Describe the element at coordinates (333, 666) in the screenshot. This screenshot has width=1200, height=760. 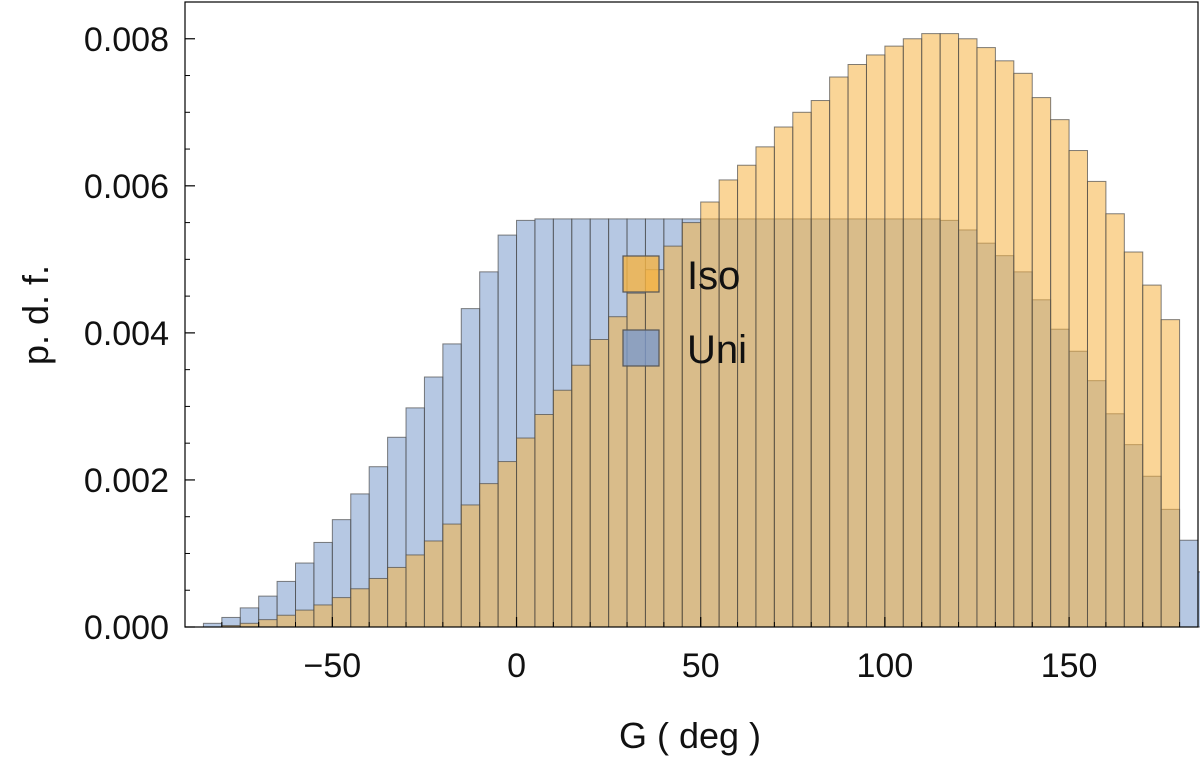
I see `x-tick-label-0: −50` at that location.